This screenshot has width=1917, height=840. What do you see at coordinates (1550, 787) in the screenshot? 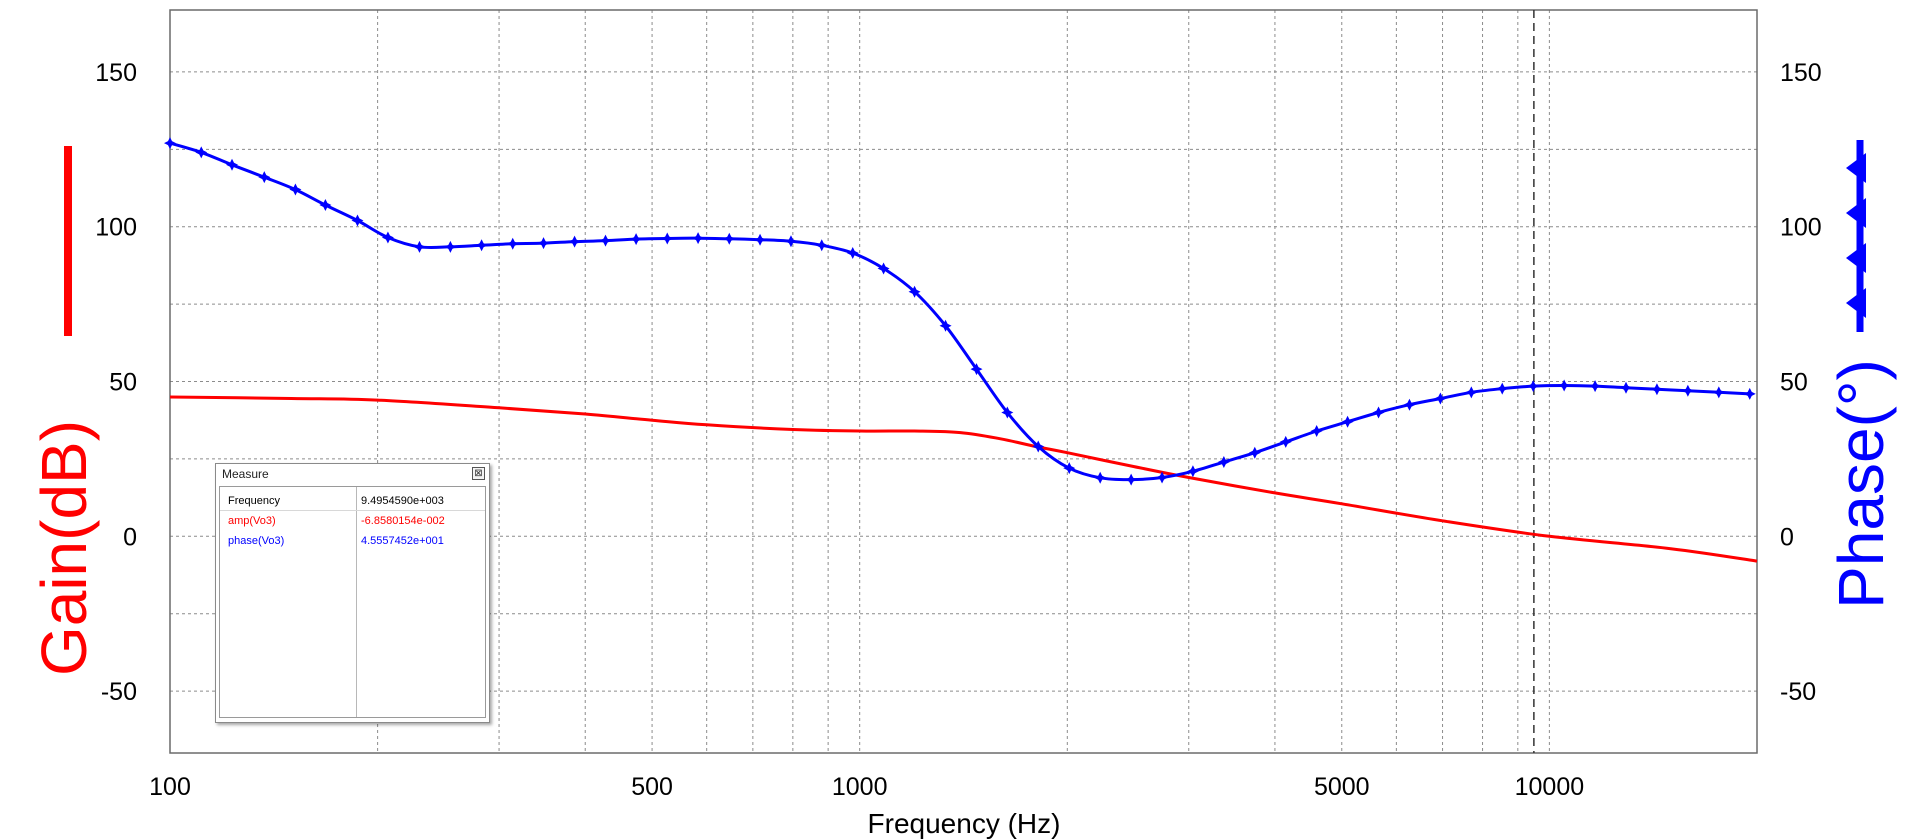
I see `x-tick-label: 10000` at bounding box center [1550, 787].